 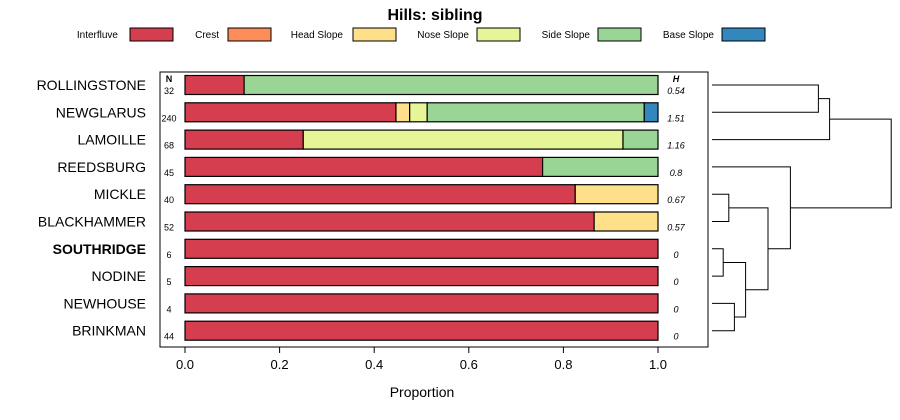 I want to click on x-tick-label: 0.4, so click(x=374, y=364).